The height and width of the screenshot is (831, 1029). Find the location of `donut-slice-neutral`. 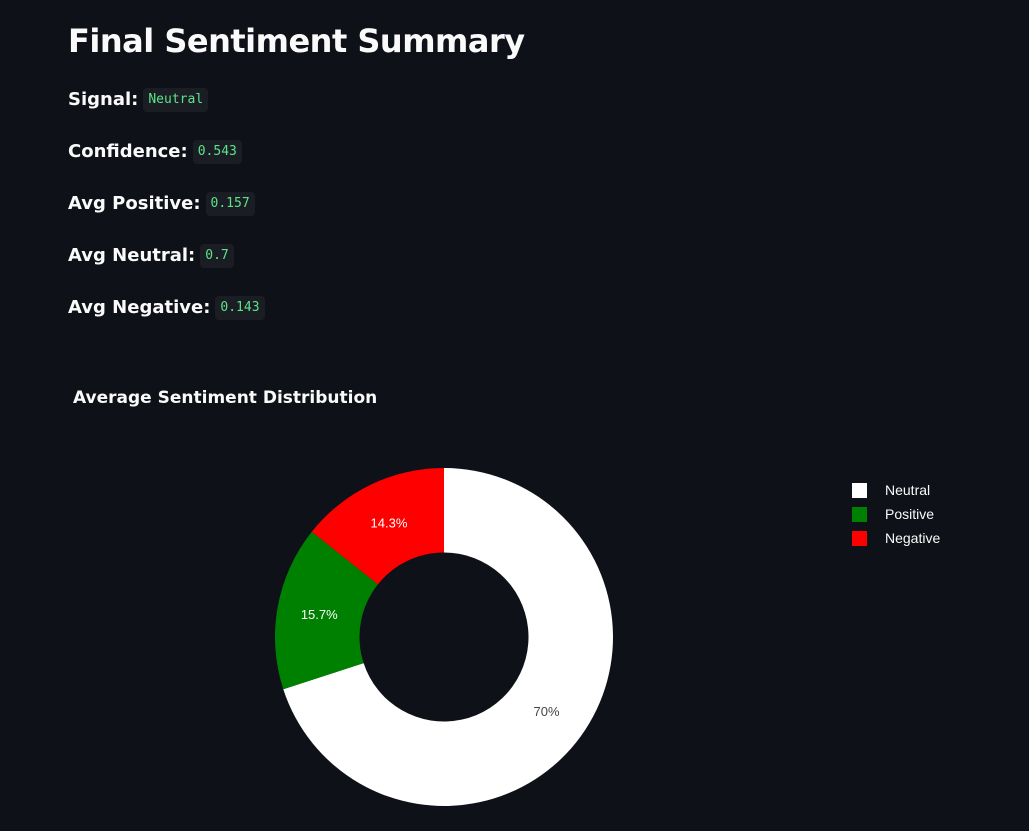

donut-slice-neutral is located at coordinates (448, 637).